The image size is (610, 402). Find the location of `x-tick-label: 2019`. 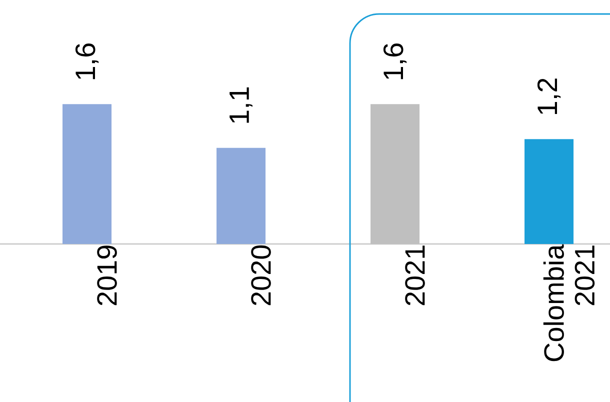

x-tick-label: 2019 is located at coordinates (107, 276).